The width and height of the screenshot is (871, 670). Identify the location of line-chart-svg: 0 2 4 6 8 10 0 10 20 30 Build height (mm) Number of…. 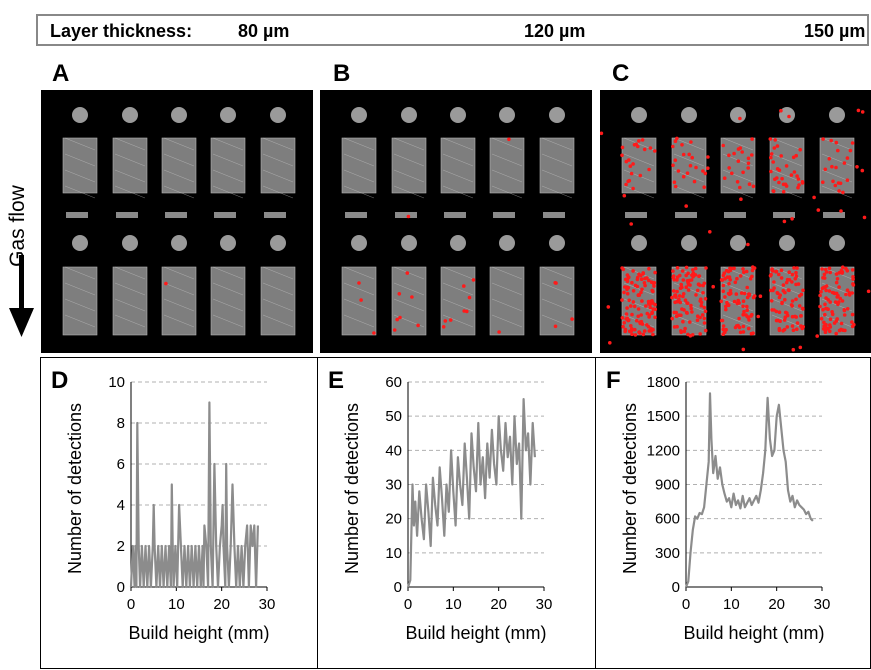
(163, 505).